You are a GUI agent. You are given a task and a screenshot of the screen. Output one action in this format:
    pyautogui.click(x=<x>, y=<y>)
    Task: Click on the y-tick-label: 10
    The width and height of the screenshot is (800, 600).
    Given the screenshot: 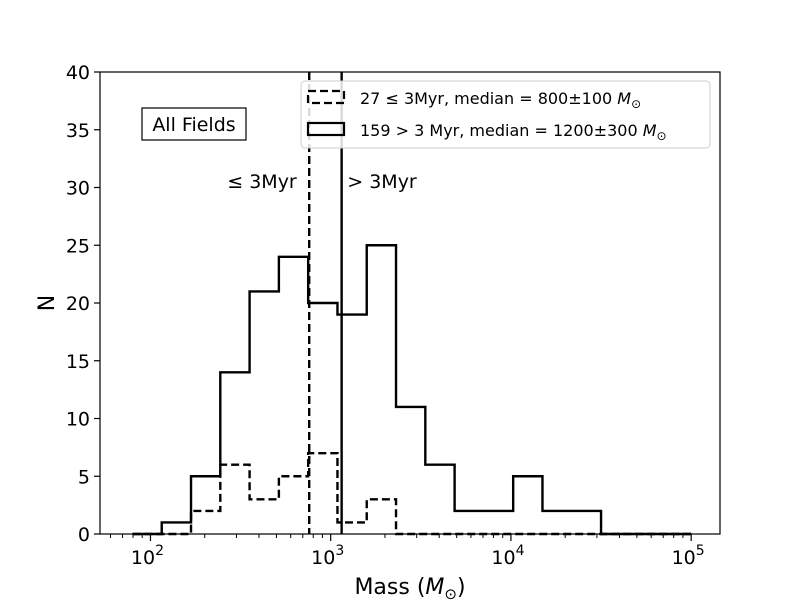 What is the action you would take?
    pyautogui.click(x=78, y=420)
    